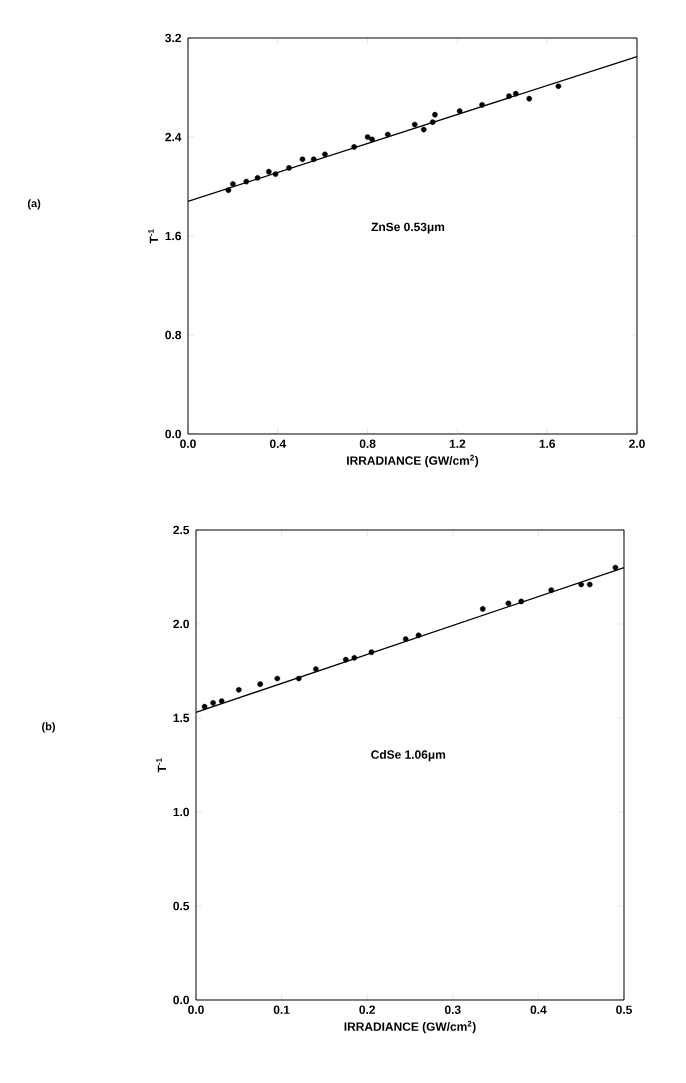  Describe the element at coordinates (173, 236) in the screenshot. I see `y-tick-label: 1.6` at that location.